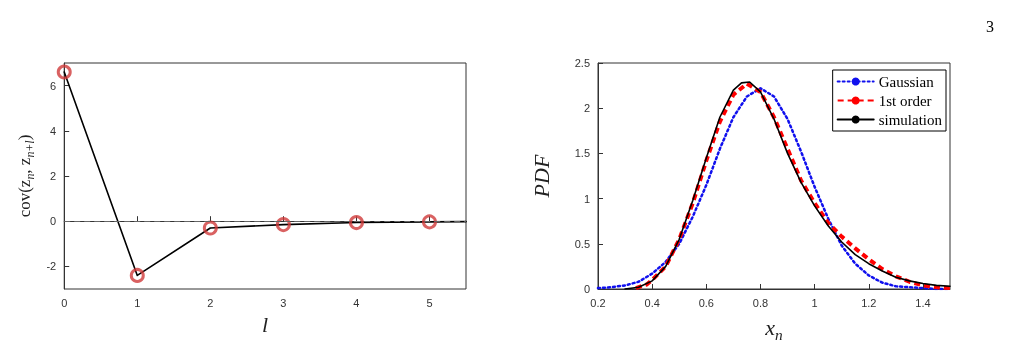 This screenshot has height=356, width=1010. Describe the element at coordinates (64, 302) in the screenshot. I see `x-tick-label: 0` at that location.